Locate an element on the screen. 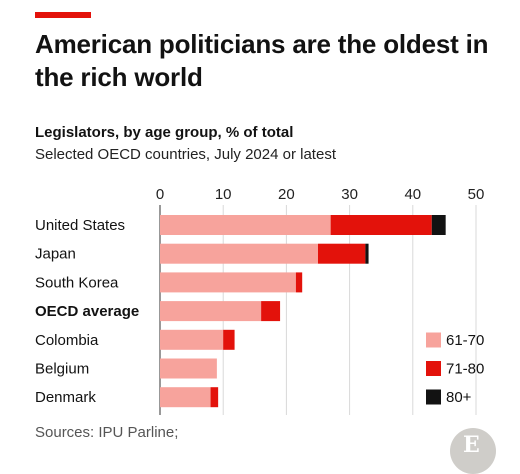 This screenshot has height=474, width=520. category-label: Belgium is located at coordinates (62, 369).